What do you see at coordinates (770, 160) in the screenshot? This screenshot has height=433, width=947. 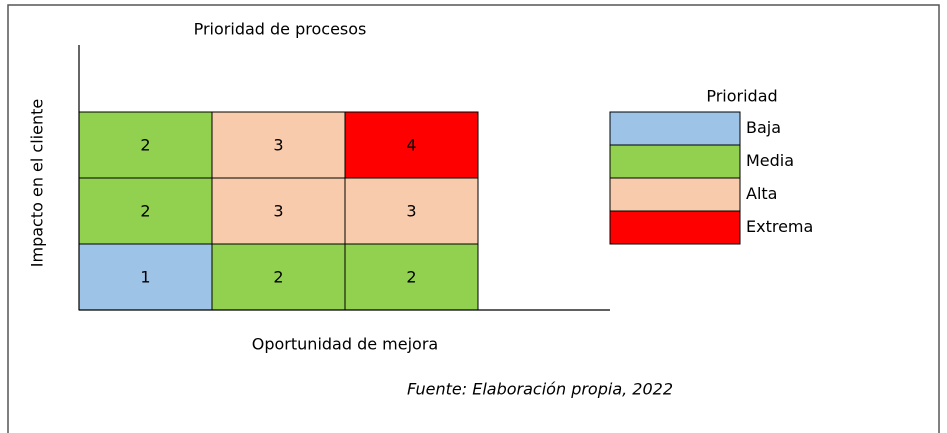 I see `legend-label: Media` at bounding box center [770, 160].